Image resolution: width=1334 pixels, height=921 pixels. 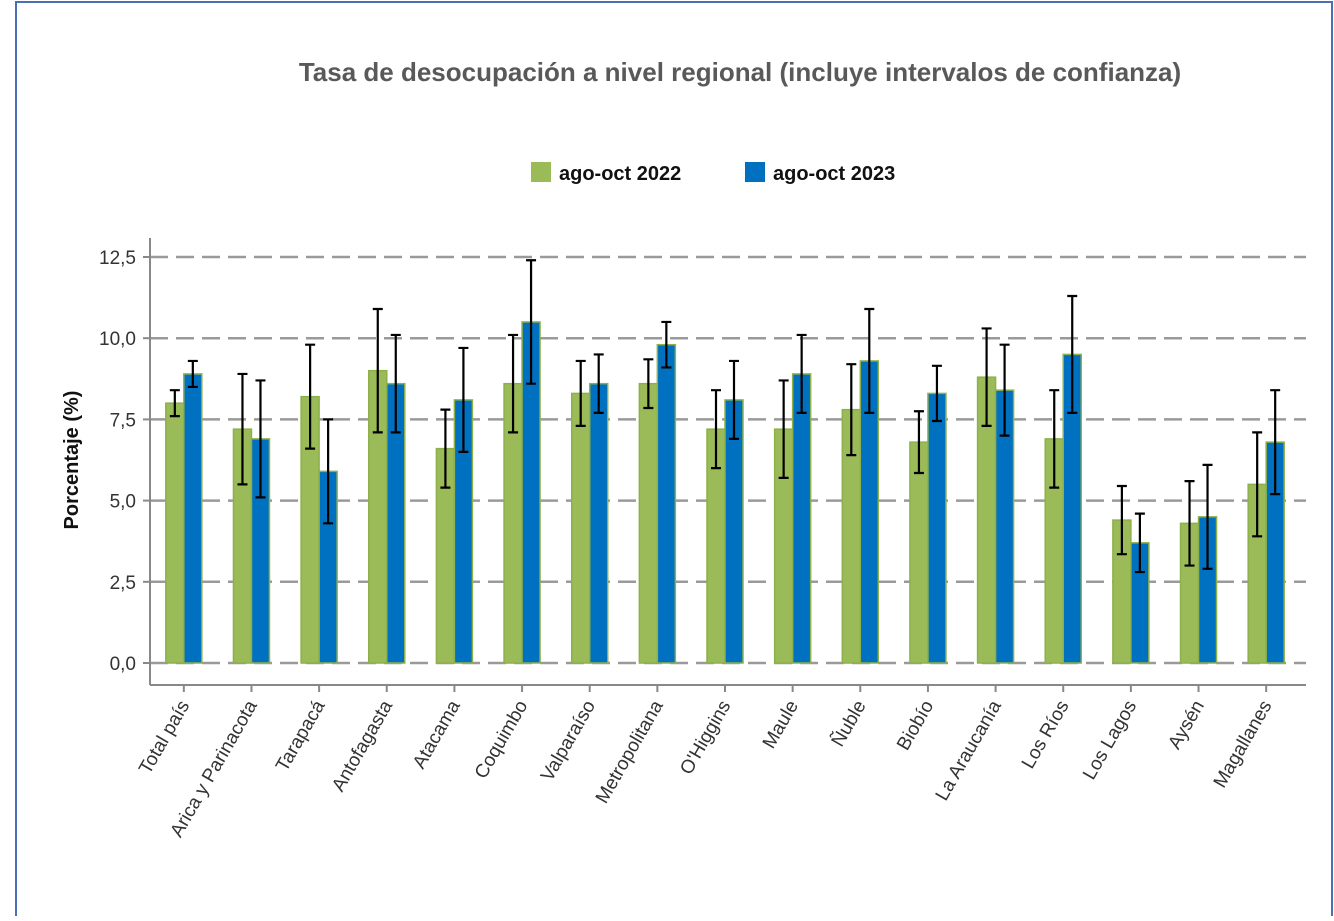 I want to click on x-tick-label: O'Higgins, so click(x=705, y=737).